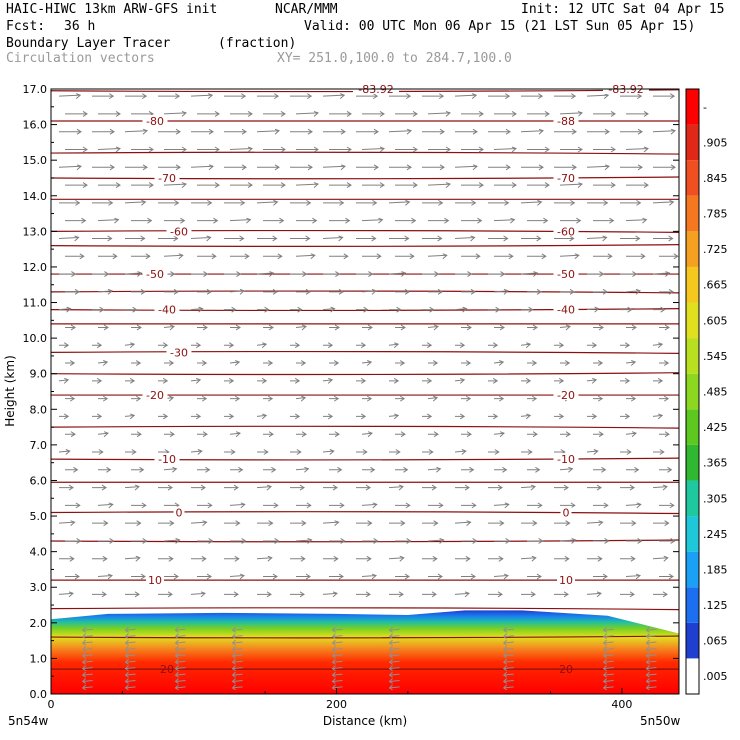 Image resolution: width=740 pixels, height=740 pixels. What do you see at coordinates (28, 721) in the screenshot?
I see `x-left-endpoint: 5n54w` at bounding box center [28, 721].